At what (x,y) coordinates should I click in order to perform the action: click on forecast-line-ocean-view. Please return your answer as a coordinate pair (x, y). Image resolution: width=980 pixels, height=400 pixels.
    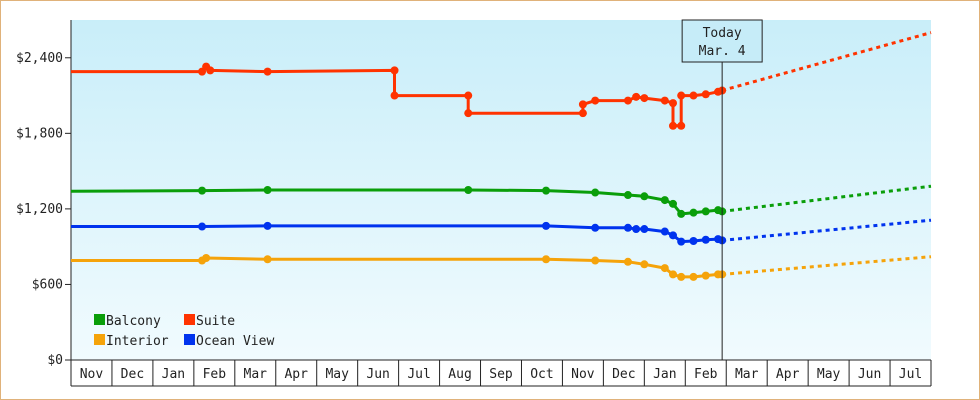
    Looking at the image, I should click on (826, 230).